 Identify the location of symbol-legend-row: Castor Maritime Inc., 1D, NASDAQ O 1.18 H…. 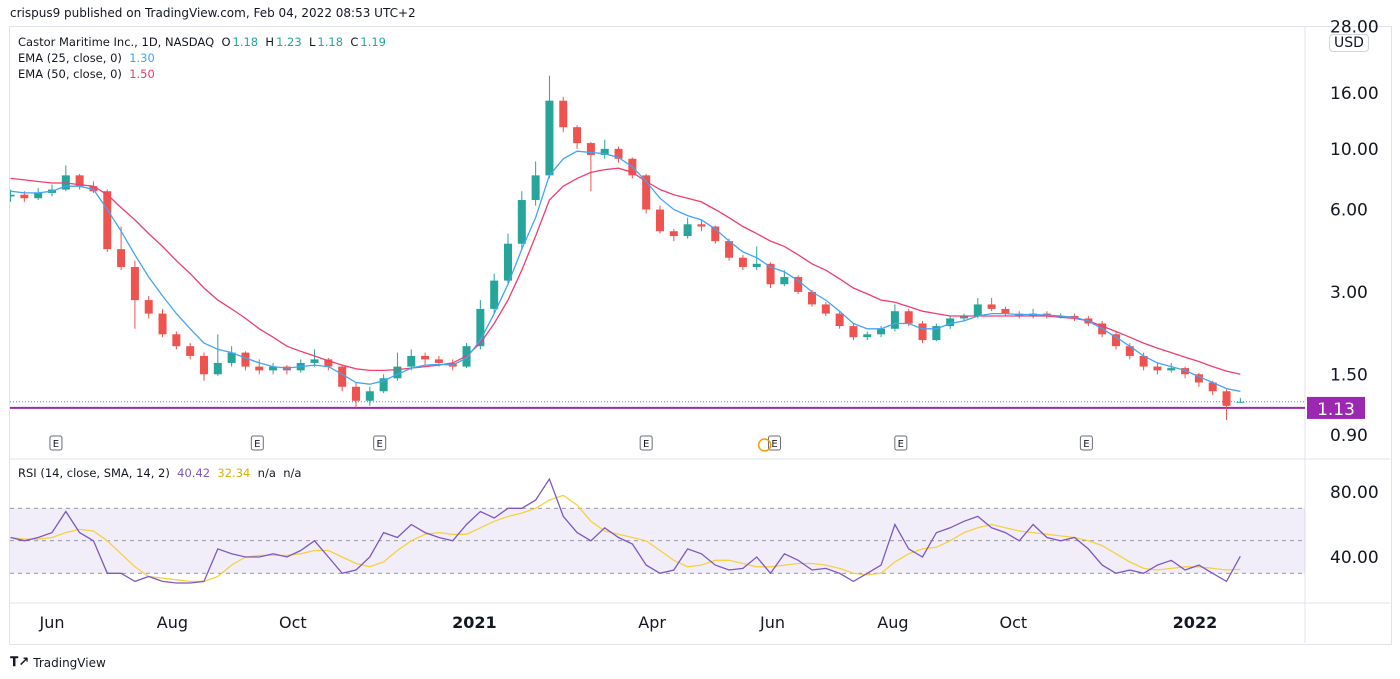
(202, 42).